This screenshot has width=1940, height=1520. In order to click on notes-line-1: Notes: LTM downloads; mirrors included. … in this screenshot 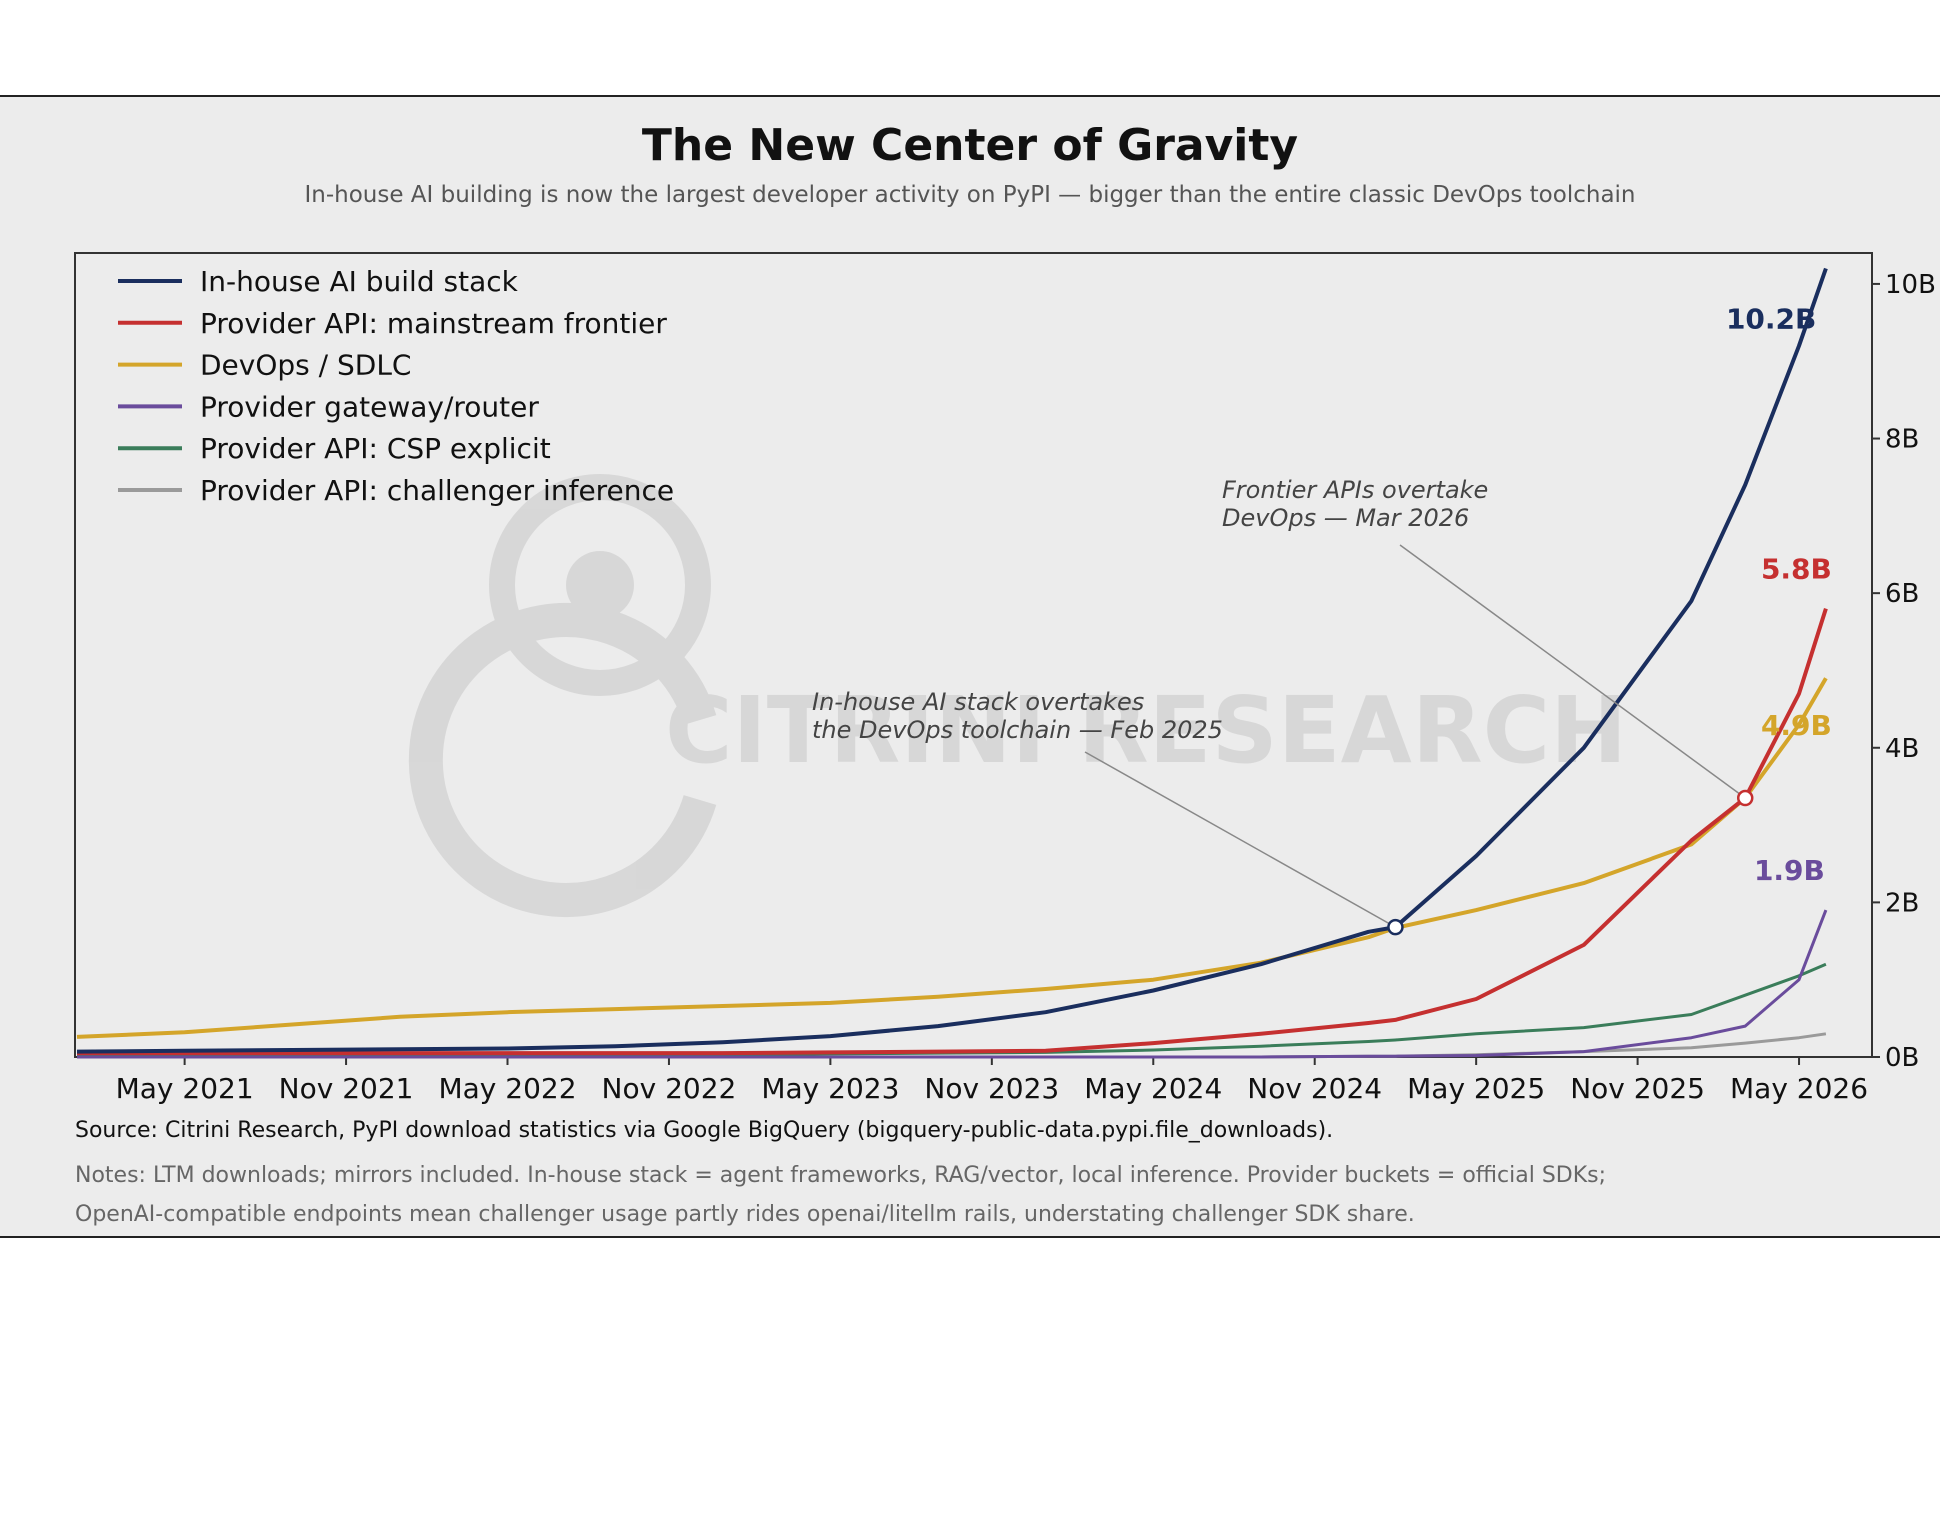, I will do `click(841, 1175)`.